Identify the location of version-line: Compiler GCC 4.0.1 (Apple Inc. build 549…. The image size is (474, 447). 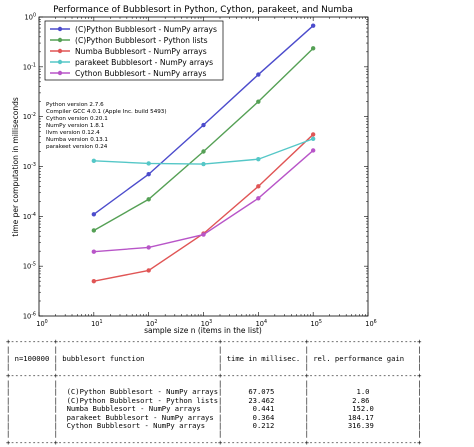
(106, 112).